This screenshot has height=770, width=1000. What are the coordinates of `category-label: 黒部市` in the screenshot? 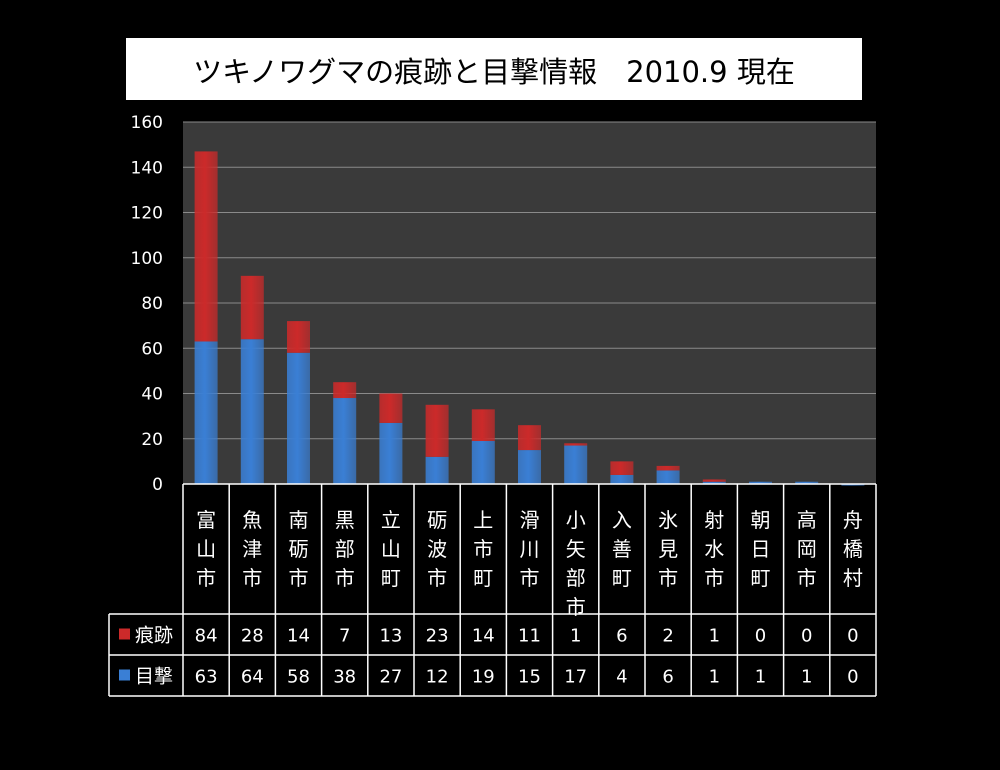 It's located at (345, 549).